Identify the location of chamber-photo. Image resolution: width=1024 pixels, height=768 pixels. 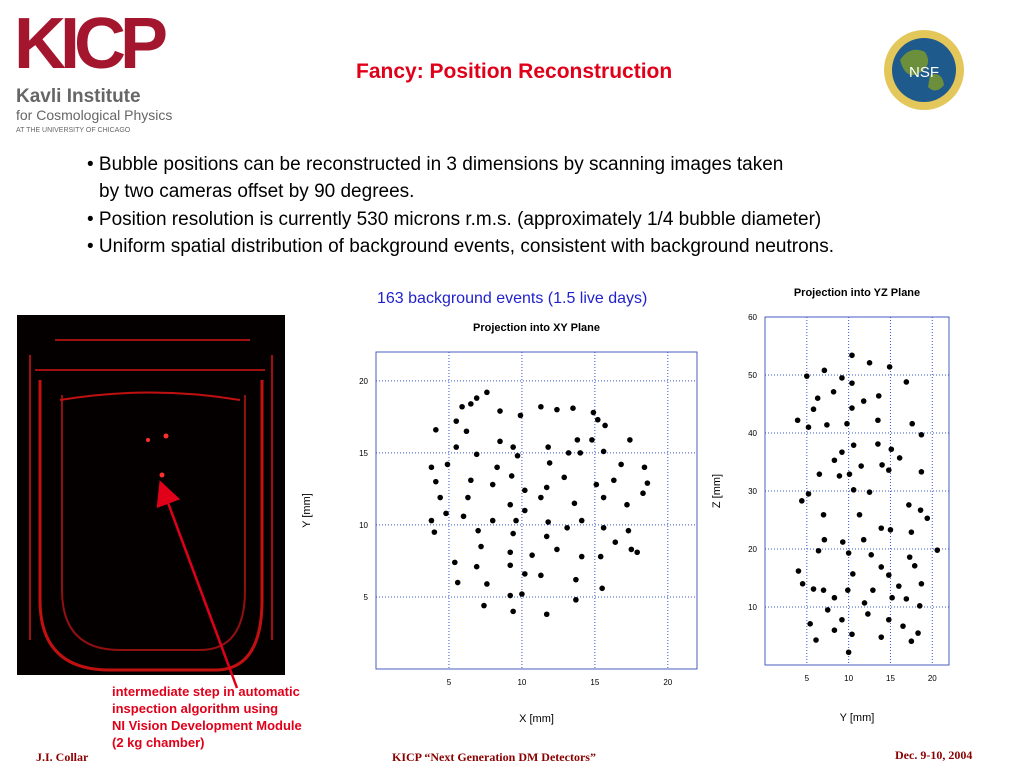
(151, 495).